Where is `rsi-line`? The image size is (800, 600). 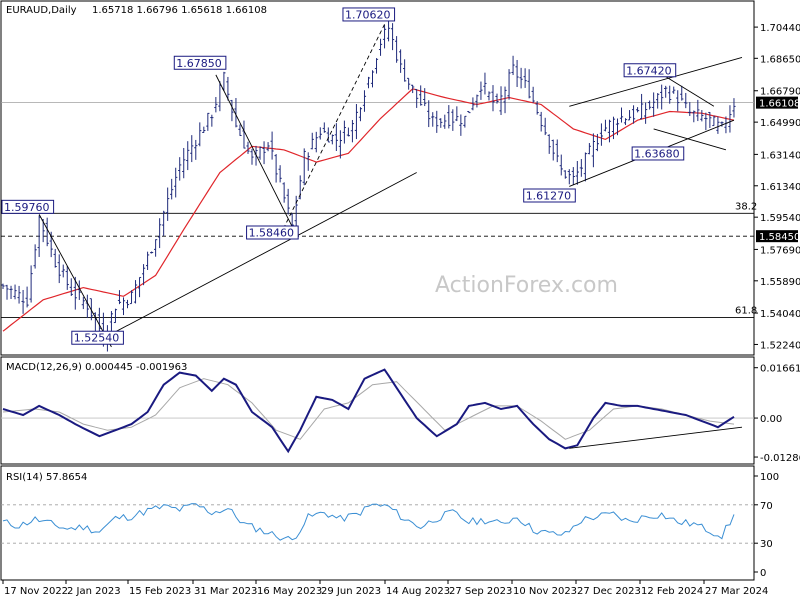
rsi-line is located at coordinates (368, 522).